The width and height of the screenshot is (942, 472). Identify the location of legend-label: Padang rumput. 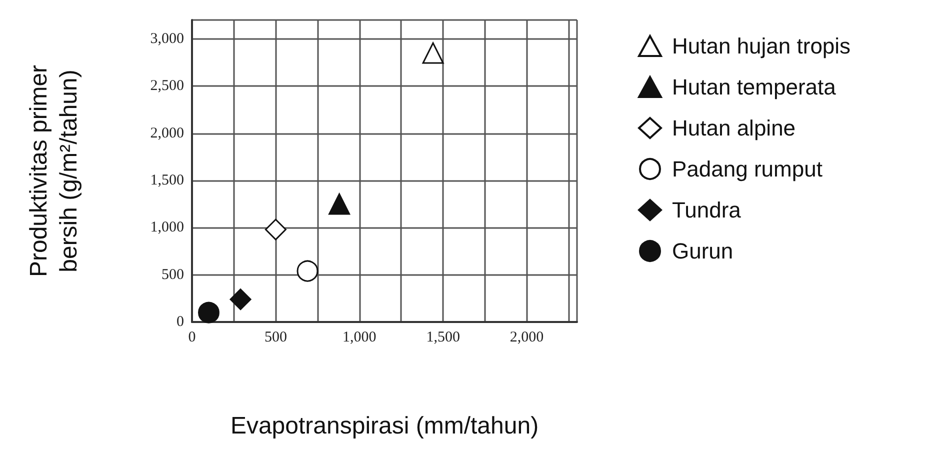
(747, 169).